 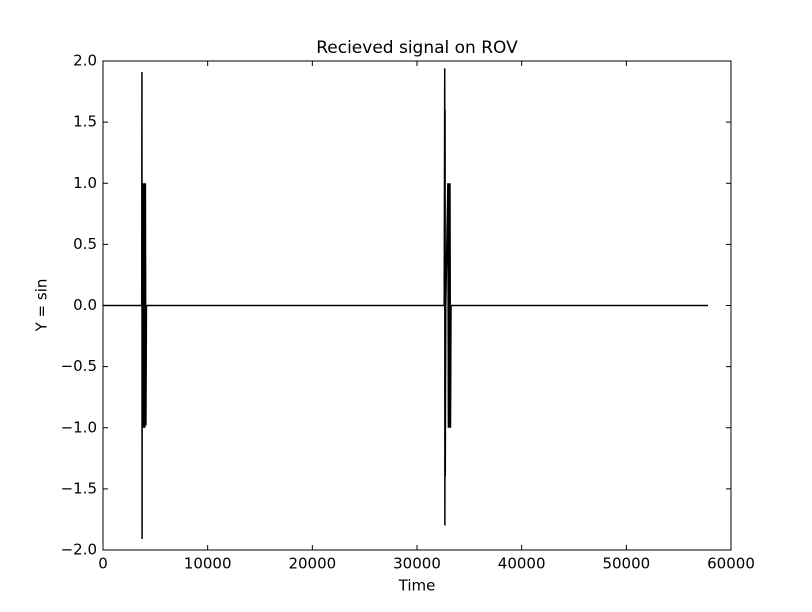 I want to click on x-axis-label: Time, so click(x=417, y=586).